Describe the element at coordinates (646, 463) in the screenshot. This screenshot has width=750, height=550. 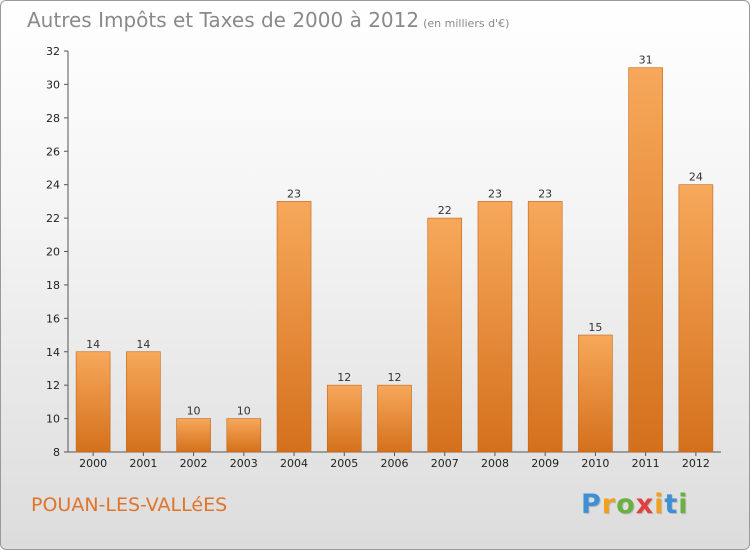
I see `x-tick-label: 2011` at that location.